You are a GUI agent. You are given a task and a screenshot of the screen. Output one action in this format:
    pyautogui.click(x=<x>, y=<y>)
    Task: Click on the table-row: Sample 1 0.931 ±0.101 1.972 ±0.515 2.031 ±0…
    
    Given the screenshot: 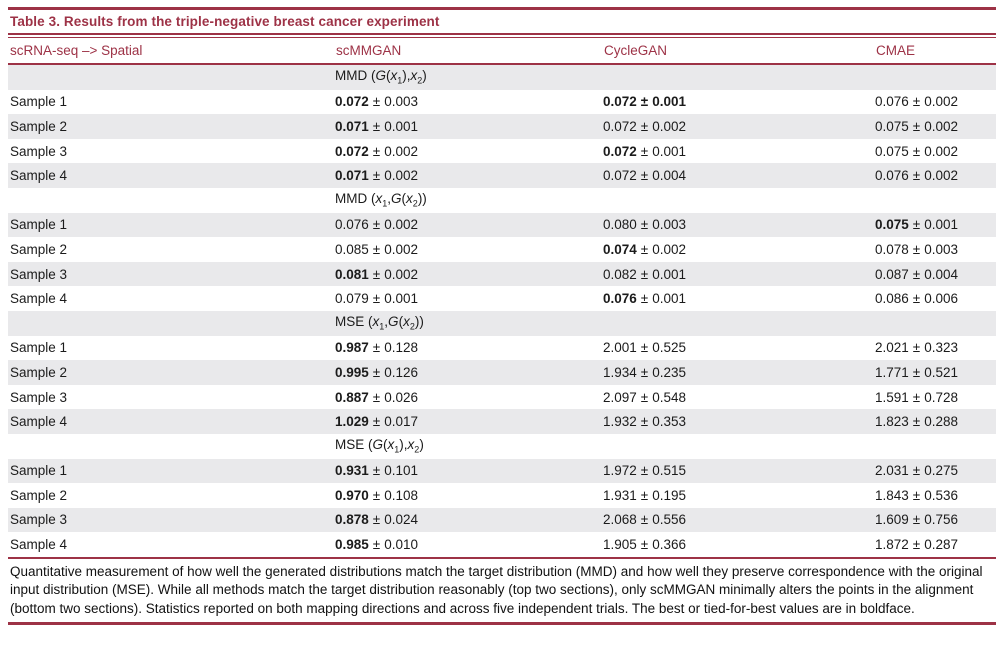 What is the action you would take?
    pyautogui.click(x=502, y=471)
    